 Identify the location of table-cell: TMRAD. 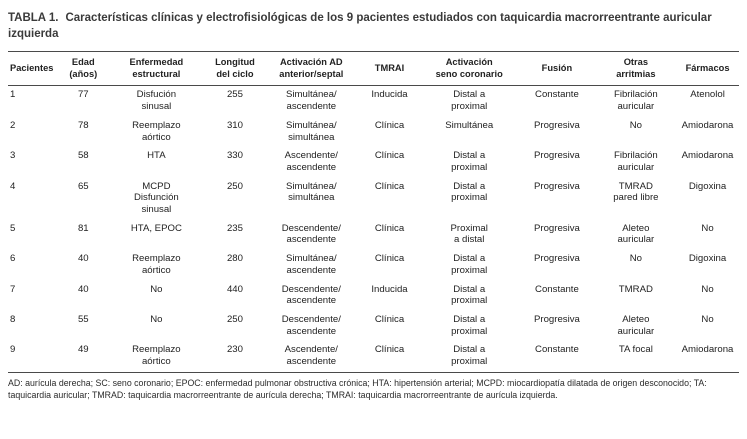
(635, 289).